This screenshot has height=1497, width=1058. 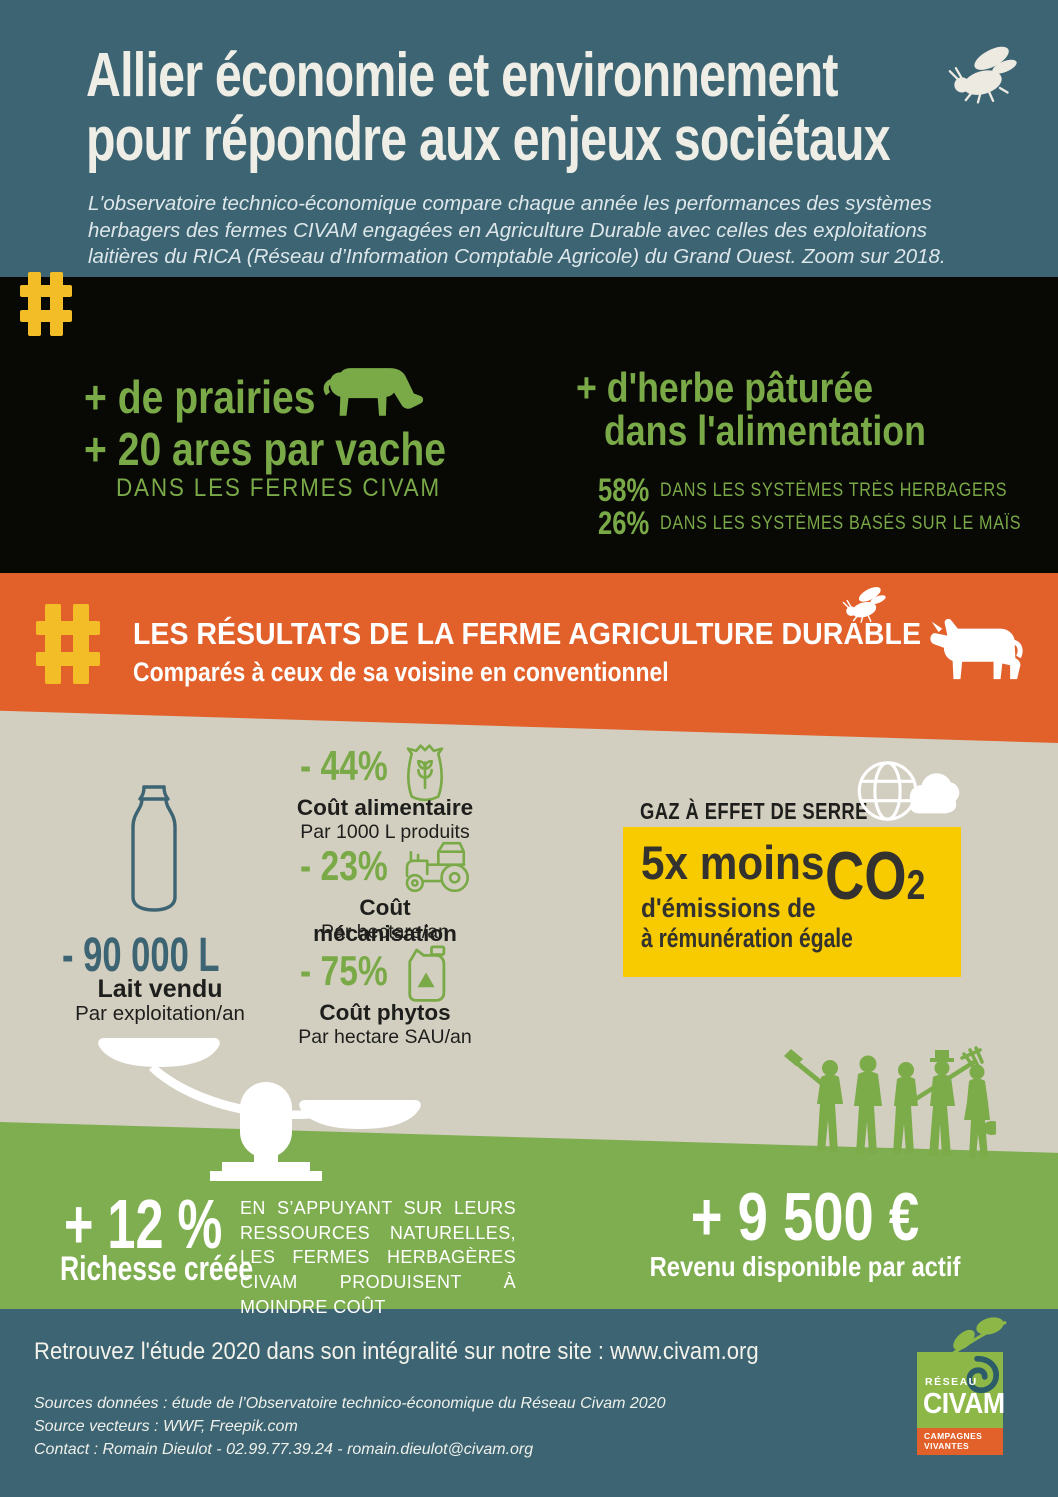 What do you see at coordinates (425, 773) in the screenshot?
I see `feed-sack-icon` at bounding box center [425, 773].